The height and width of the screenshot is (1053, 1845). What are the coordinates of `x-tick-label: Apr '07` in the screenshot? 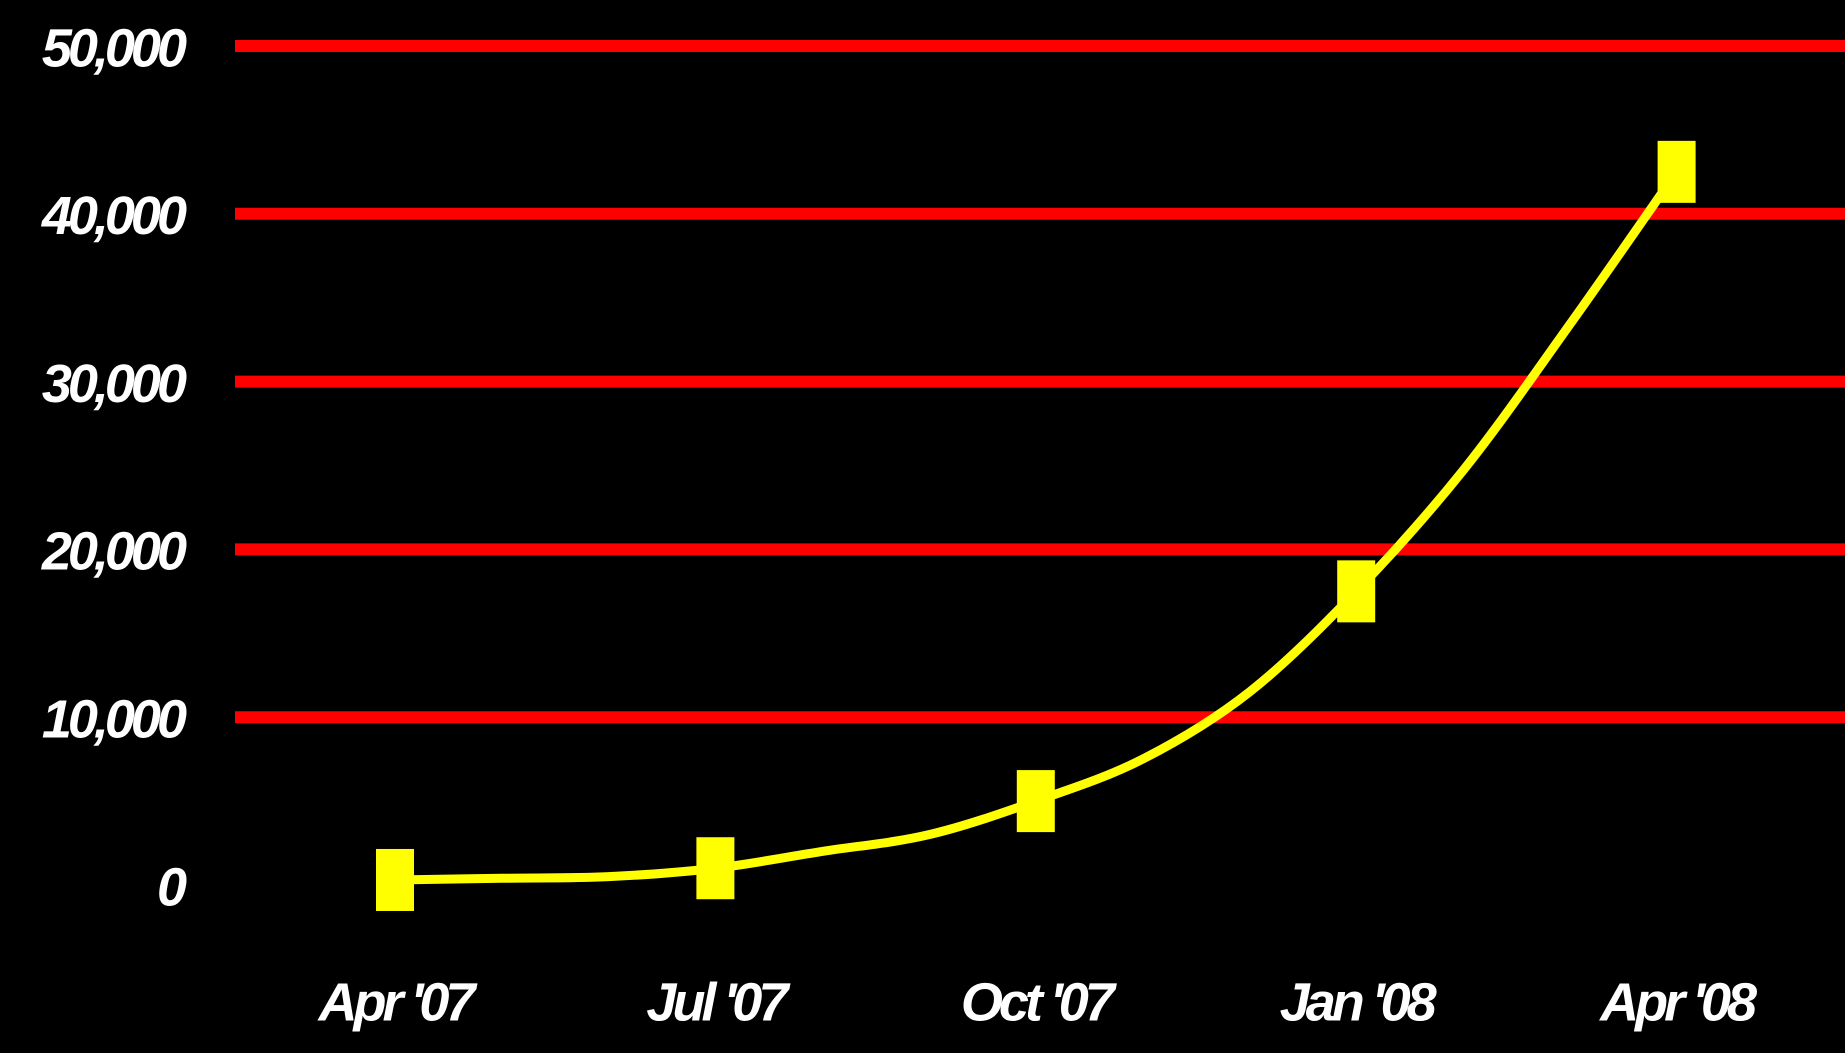 It's located at (398, 1002).